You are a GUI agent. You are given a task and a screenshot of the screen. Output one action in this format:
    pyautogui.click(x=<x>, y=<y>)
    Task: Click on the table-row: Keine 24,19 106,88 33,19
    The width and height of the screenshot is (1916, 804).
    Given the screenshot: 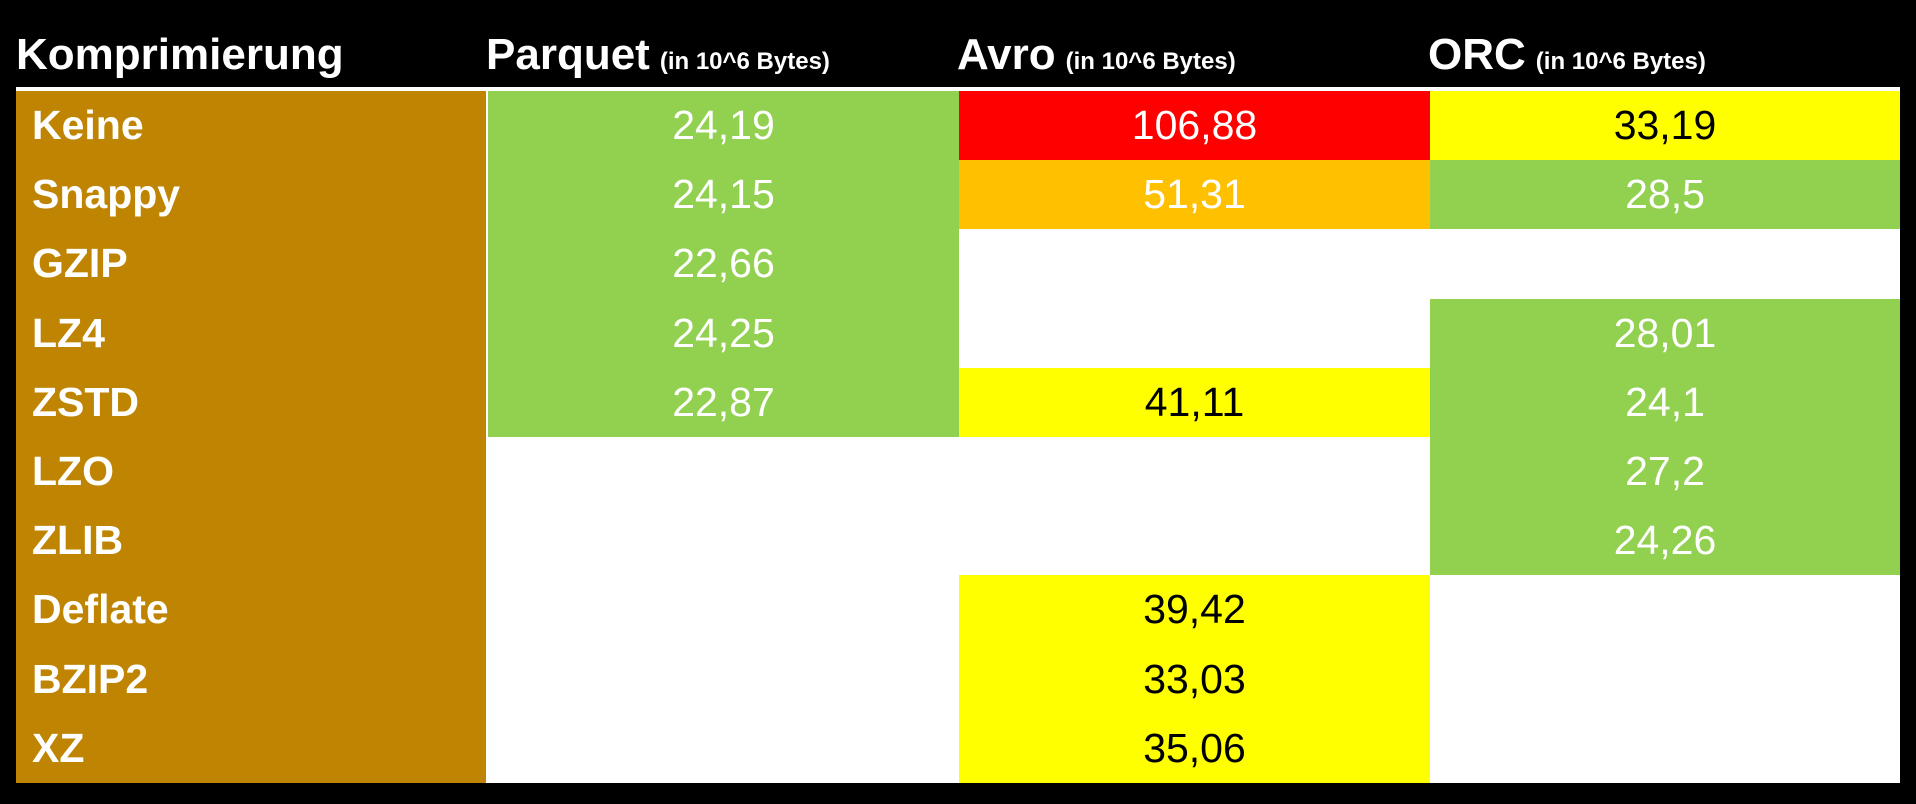 What is the action you would take?
    pyautogui.click(x=958, y=126)
    